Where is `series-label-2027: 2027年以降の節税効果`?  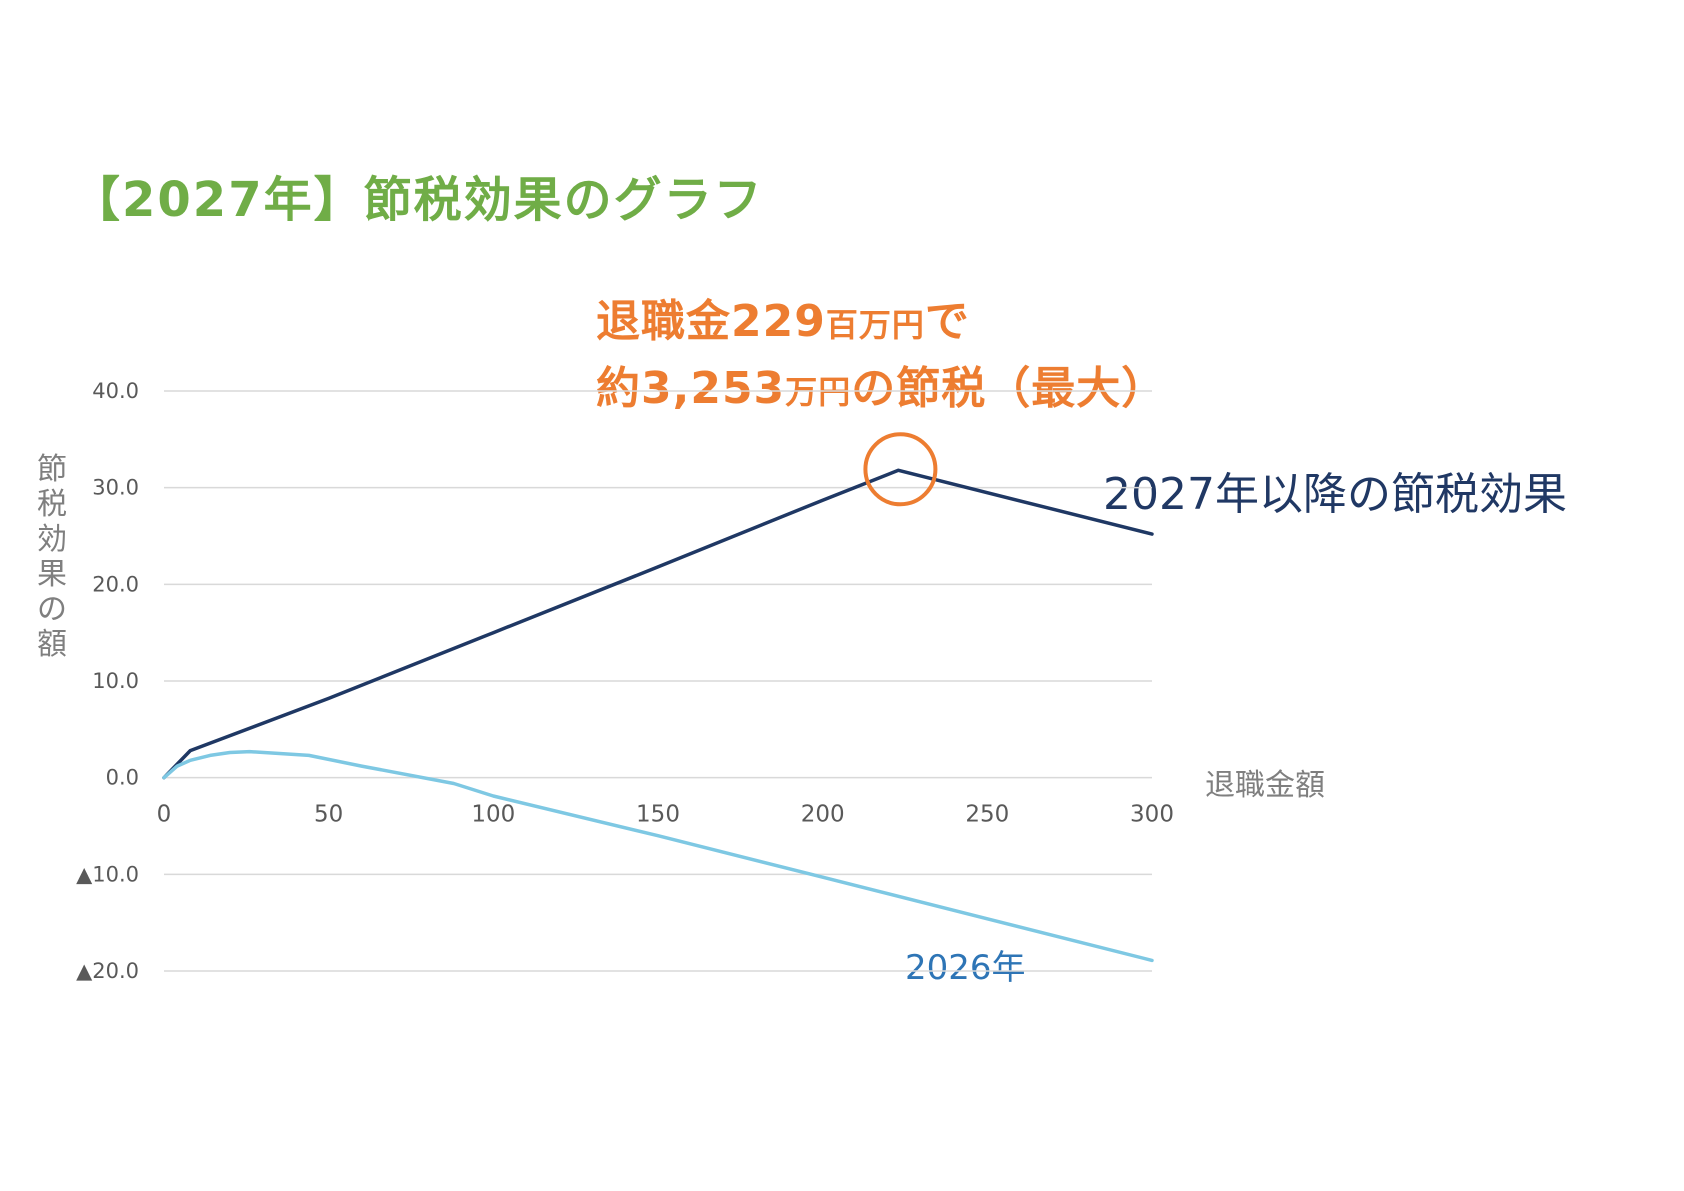 series-label-2027: 2027年以降の節税効果 is located at coordinates (1335, 494).